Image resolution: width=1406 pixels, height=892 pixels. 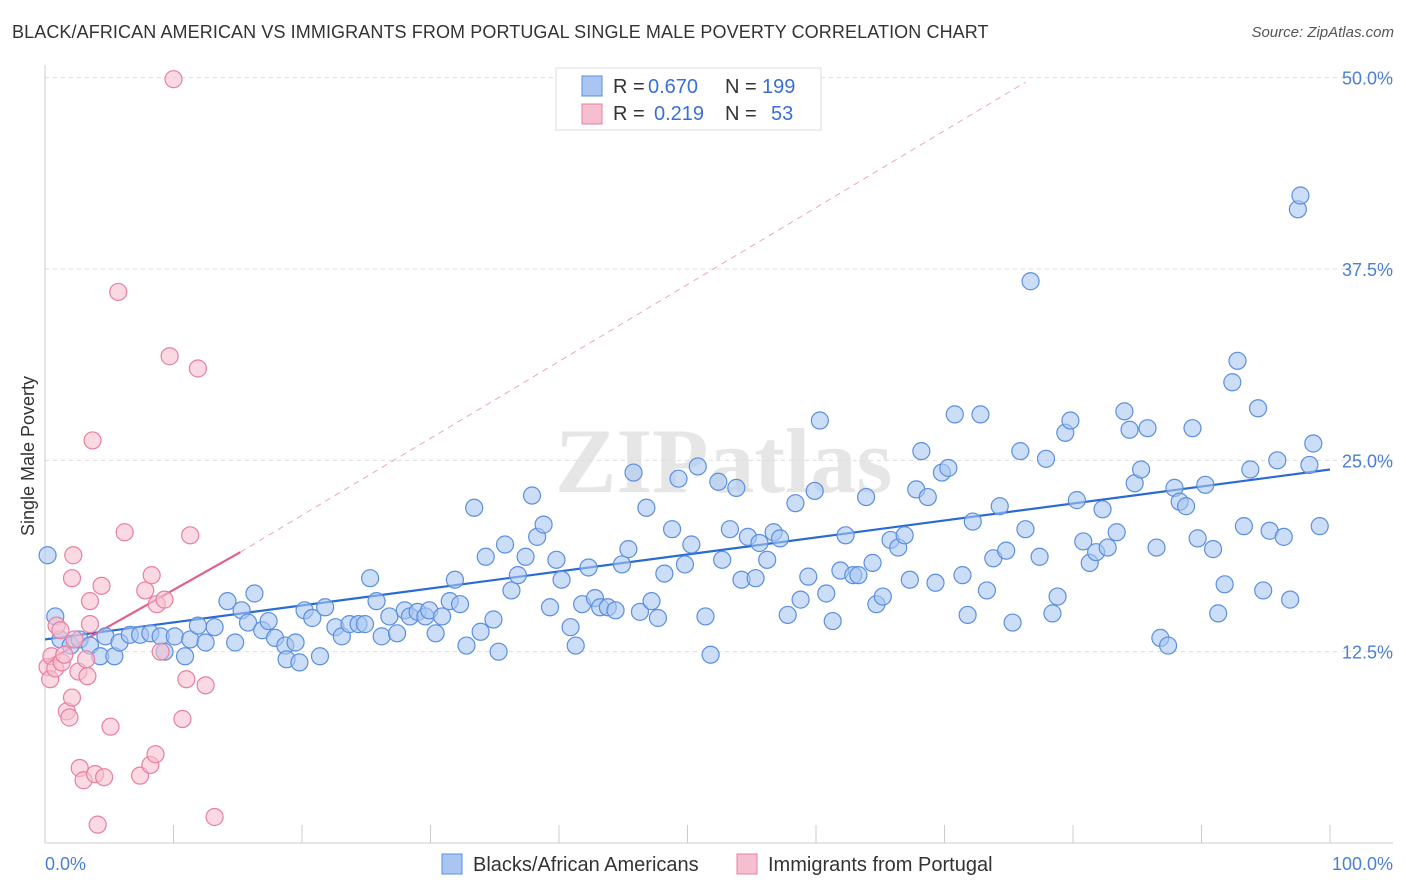 I want to click on legend-swatch-pink, so click(x=592, y=114).